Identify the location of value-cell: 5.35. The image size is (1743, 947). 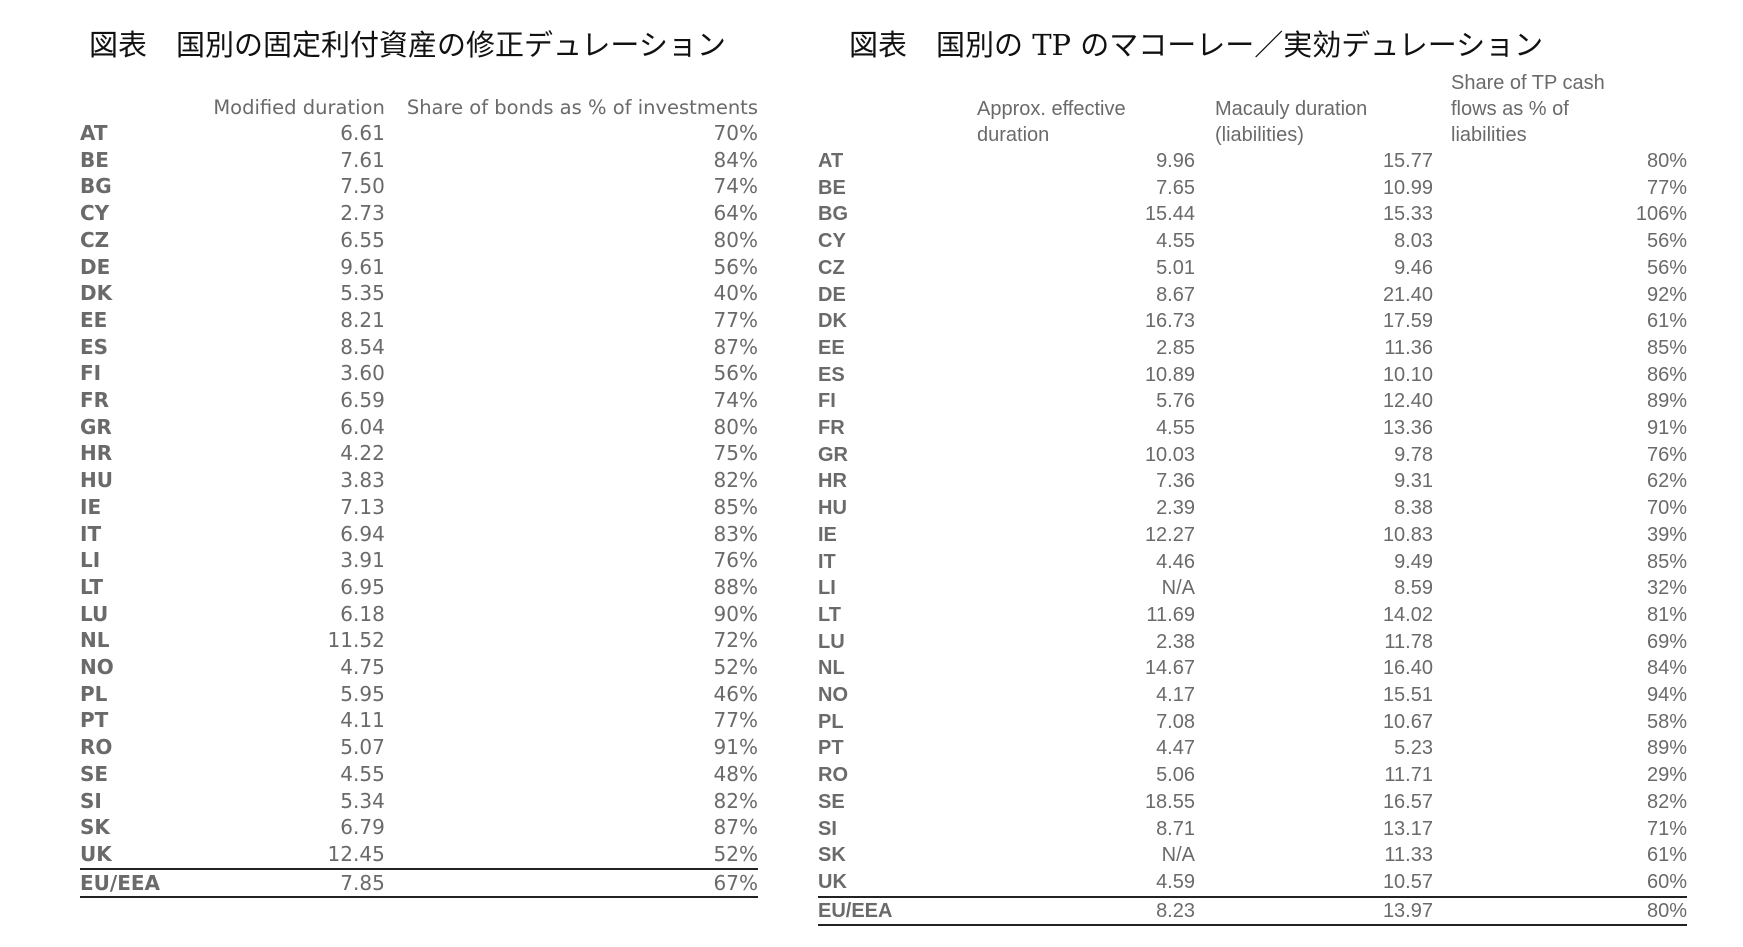
(362, 293).